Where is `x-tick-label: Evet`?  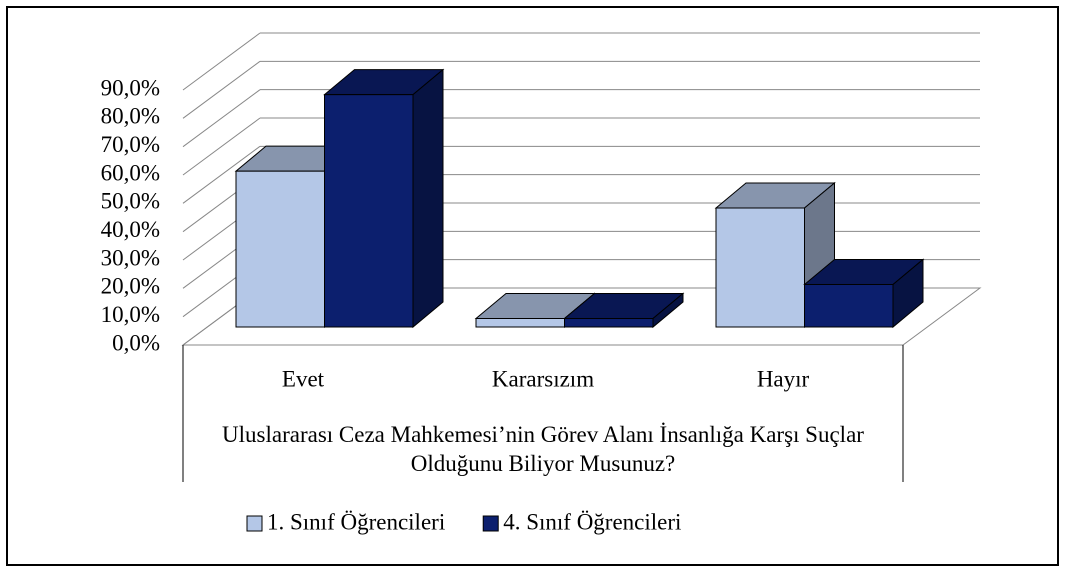 x-tick-label: Evet is located at coordinates (303, 378).